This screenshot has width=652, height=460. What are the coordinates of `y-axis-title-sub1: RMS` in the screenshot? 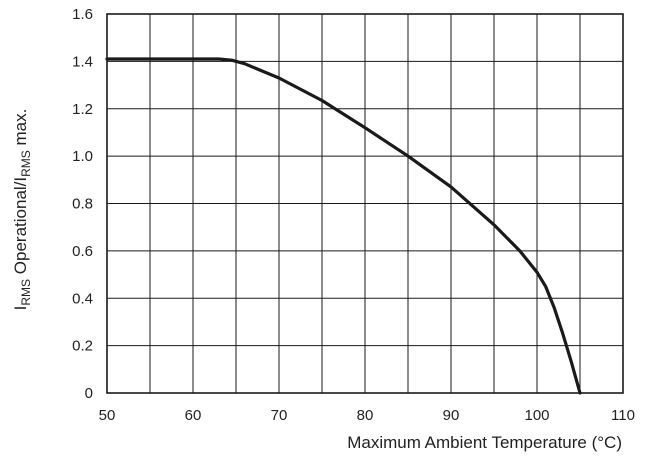 It's located at (26, 292).